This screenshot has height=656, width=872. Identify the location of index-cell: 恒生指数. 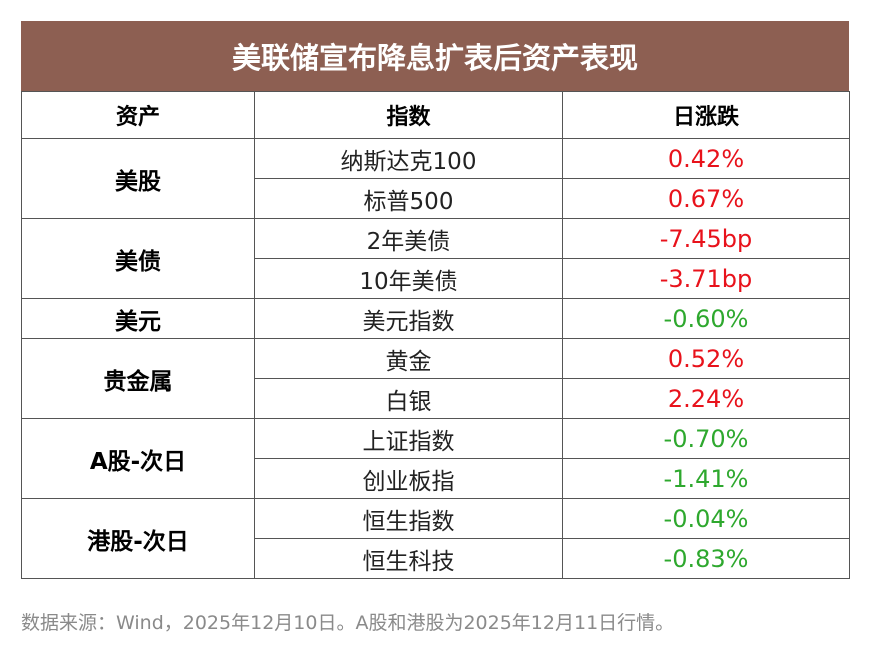
(408, 518).